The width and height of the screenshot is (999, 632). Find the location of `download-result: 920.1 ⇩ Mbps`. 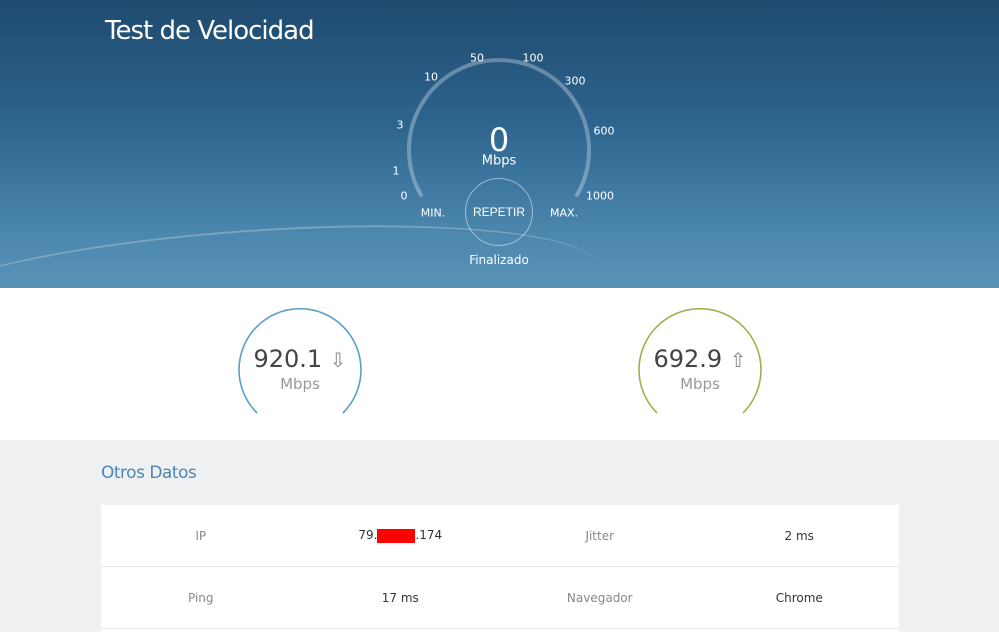

download-result: 920.1 ⇩ Mbps is located at coordinates (300, 360).